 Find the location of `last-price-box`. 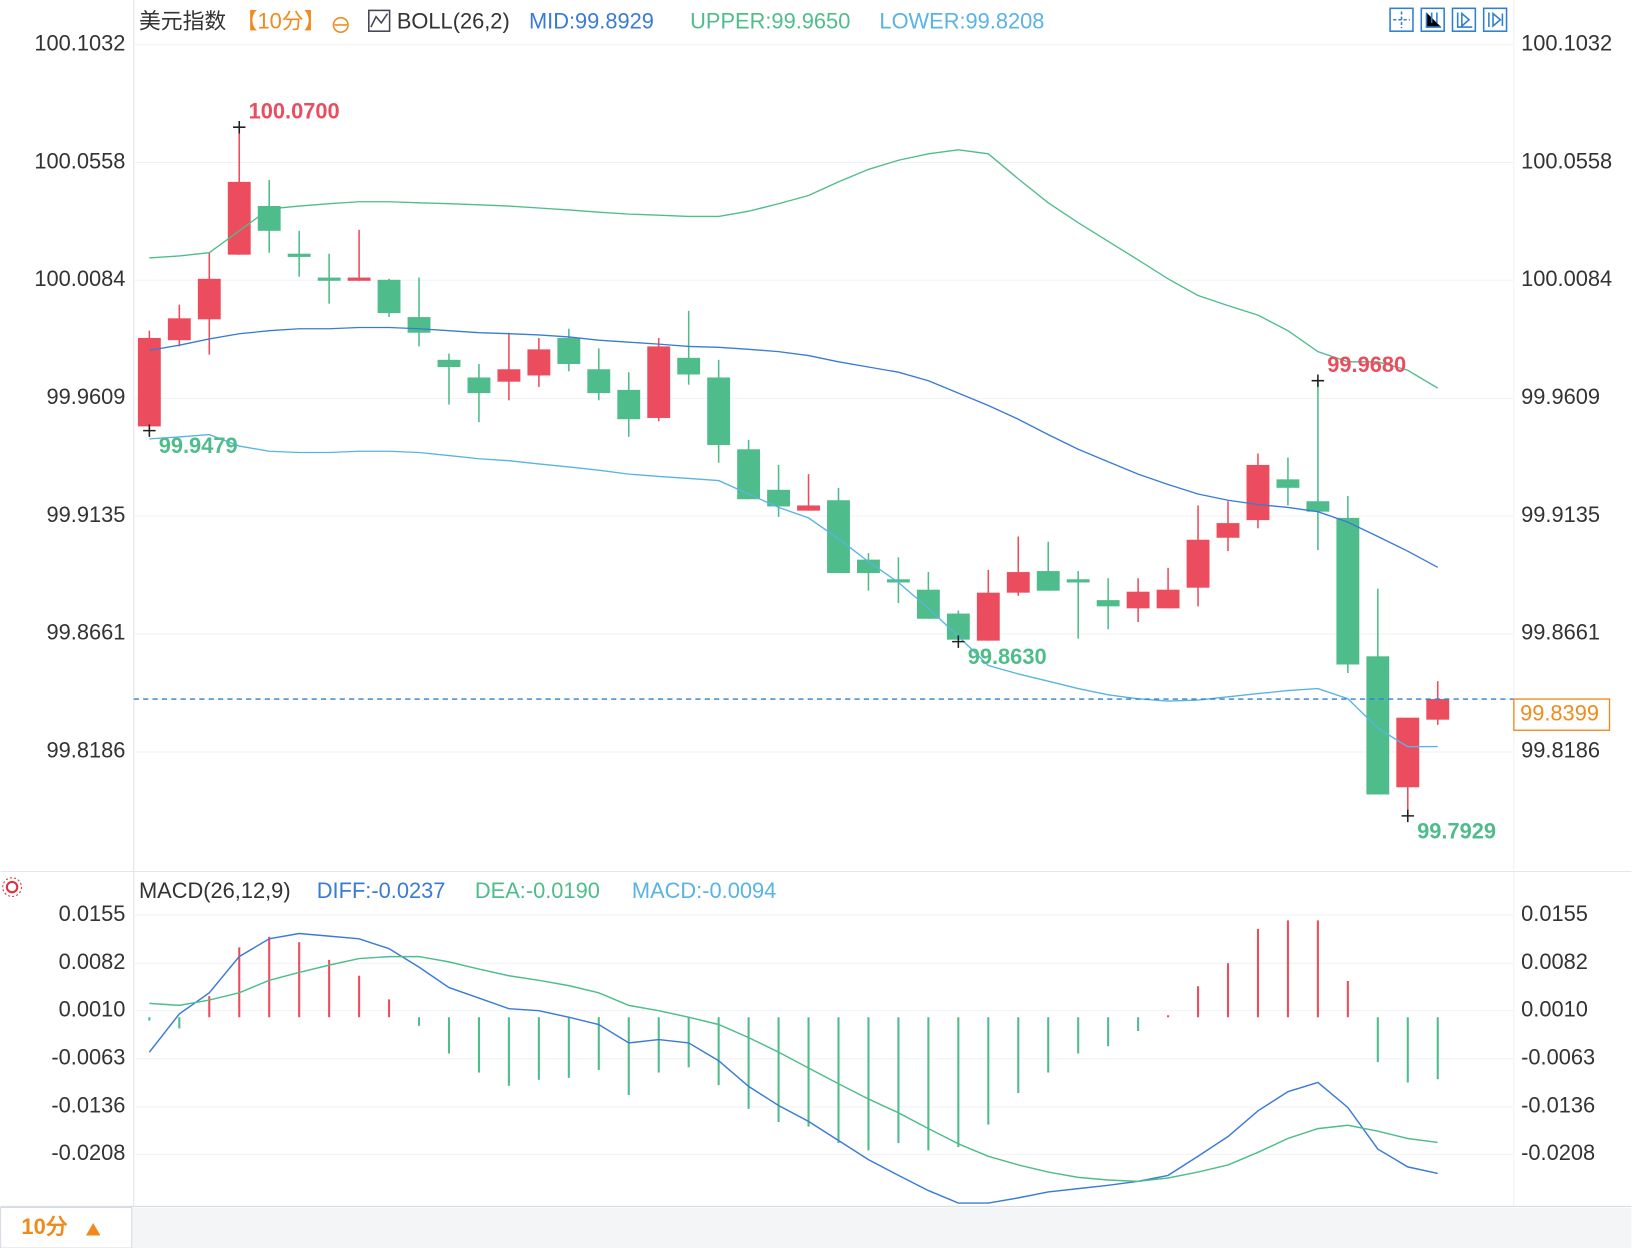

last-price-box is located at coordinates (1562, 714).